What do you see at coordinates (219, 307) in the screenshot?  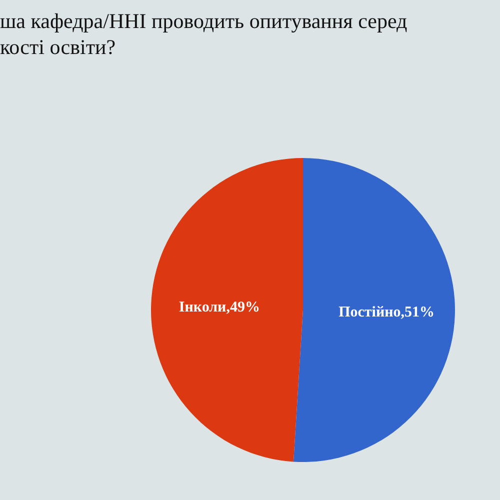 I see `slice-label: Інколи,49%` at bounding box center [219, 307].